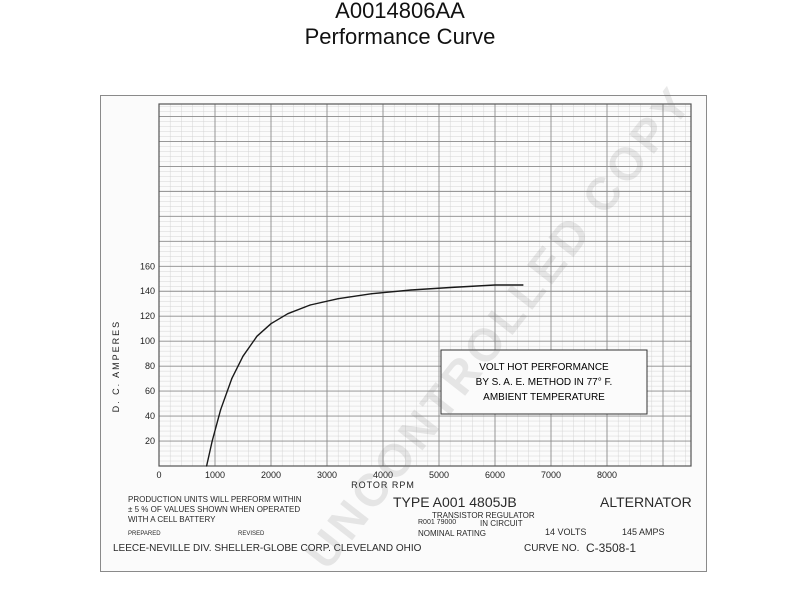  I want to click on x-tick-label: 3000, so click(327, 475).